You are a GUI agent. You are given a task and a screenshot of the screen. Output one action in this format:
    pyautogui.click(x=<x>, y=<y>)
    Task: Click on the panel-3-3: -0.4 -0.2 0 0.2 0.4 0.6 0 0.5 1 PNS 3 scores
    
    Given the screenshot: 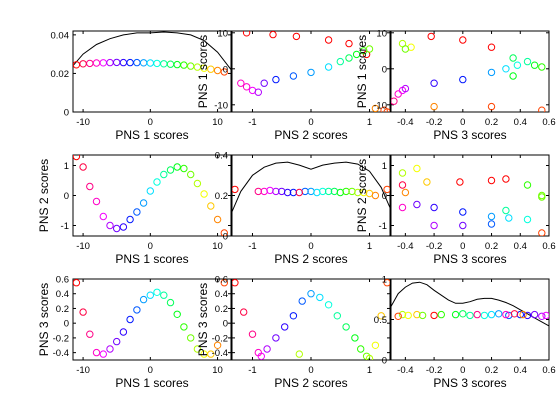 What is the action you would take?
    pyautogui.click(x=465, y=333)
    